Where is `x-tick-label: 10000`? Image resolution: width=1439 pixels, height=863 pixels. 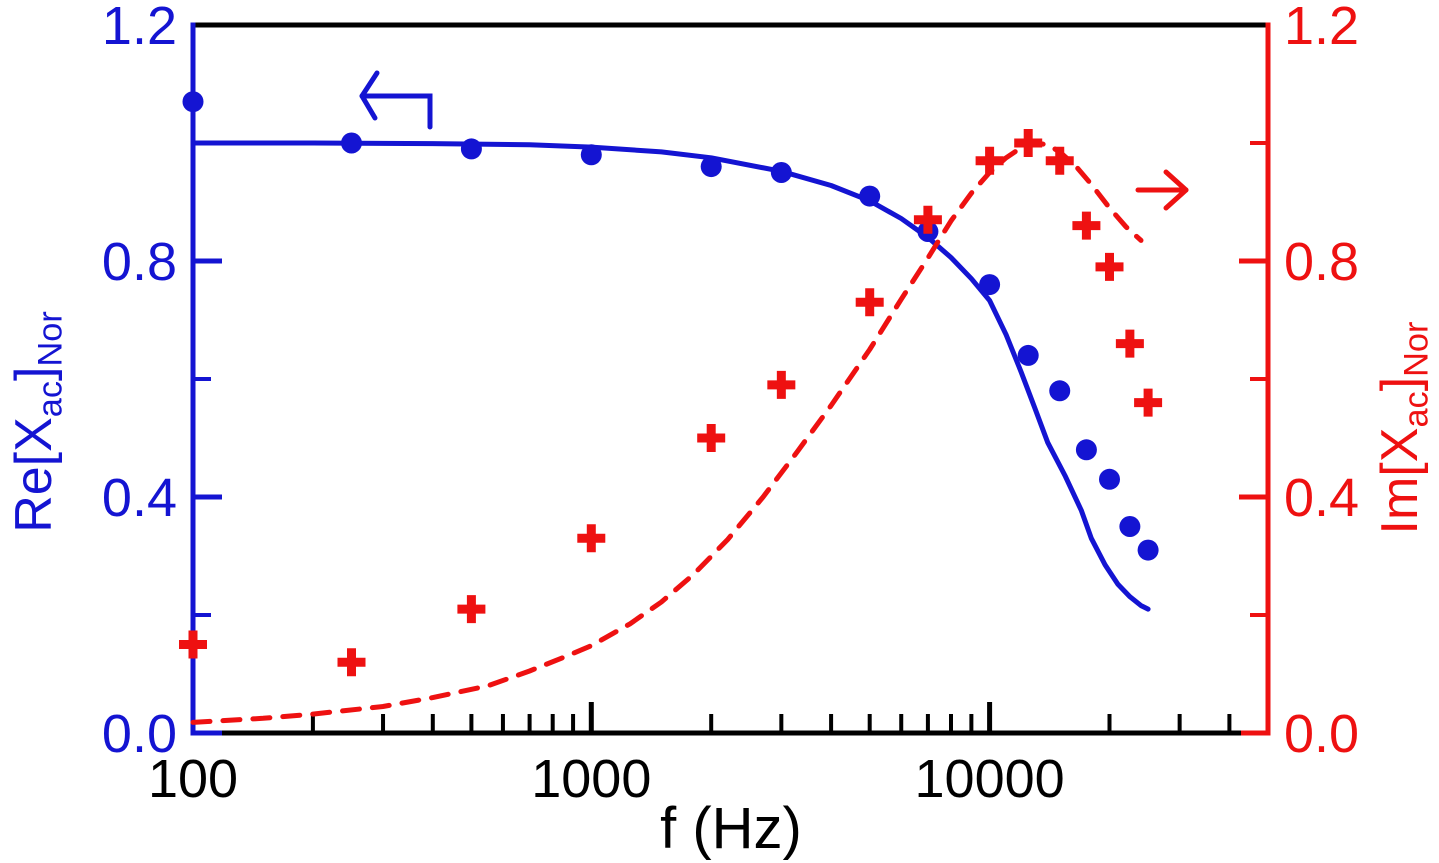 x-tick-label: 10000 is located at coordinates (990, 779).